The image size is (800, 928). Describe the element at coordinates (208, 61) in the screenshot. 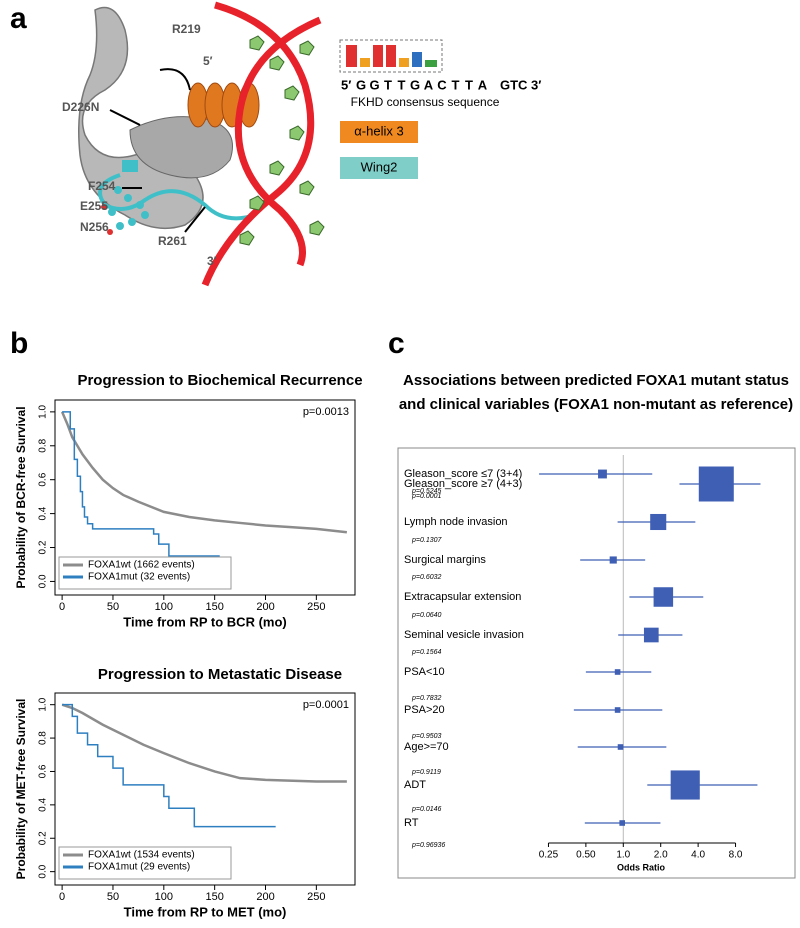

I see `residue-label: 5′` at that location.